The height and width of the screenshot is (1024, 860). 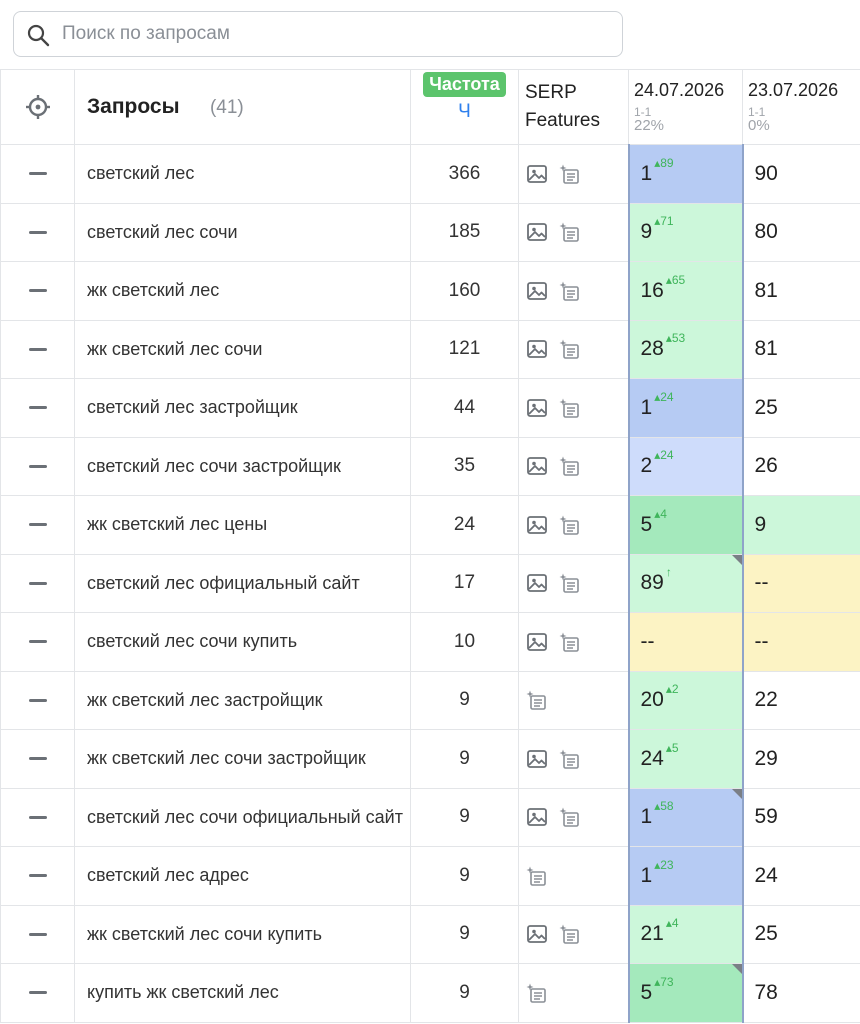 I want to click on query-cell: жк светский лес сочи, so click(x=242, y=349).